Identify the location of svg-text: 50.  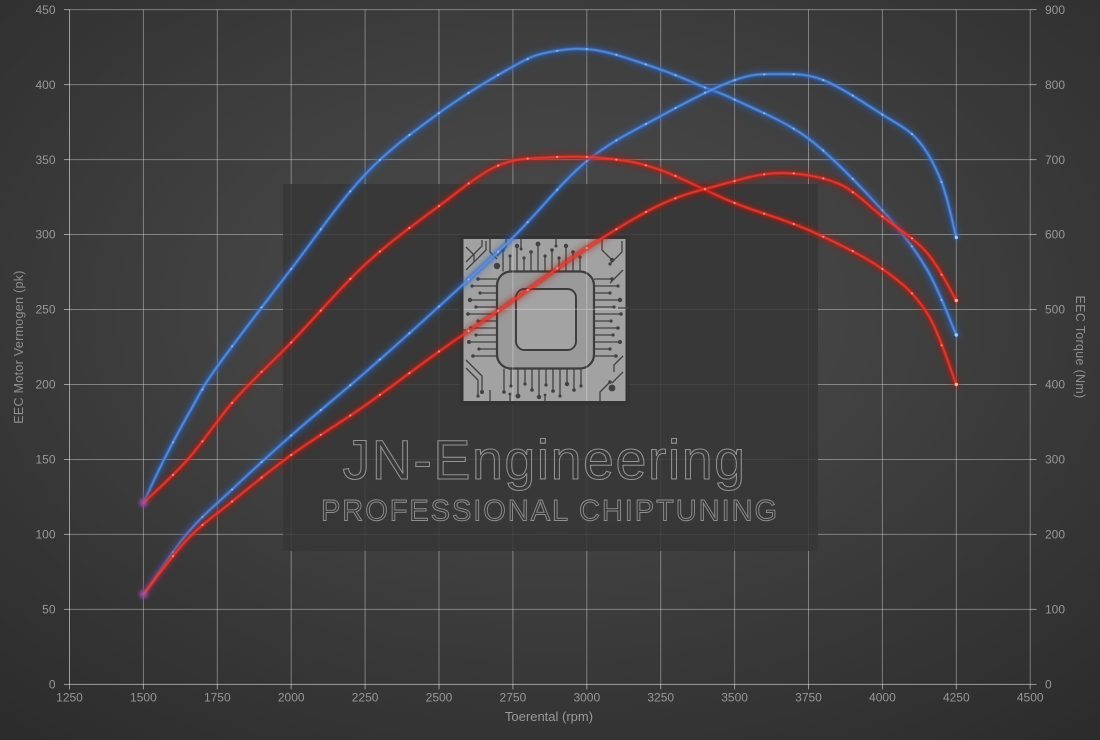
(49, 610).